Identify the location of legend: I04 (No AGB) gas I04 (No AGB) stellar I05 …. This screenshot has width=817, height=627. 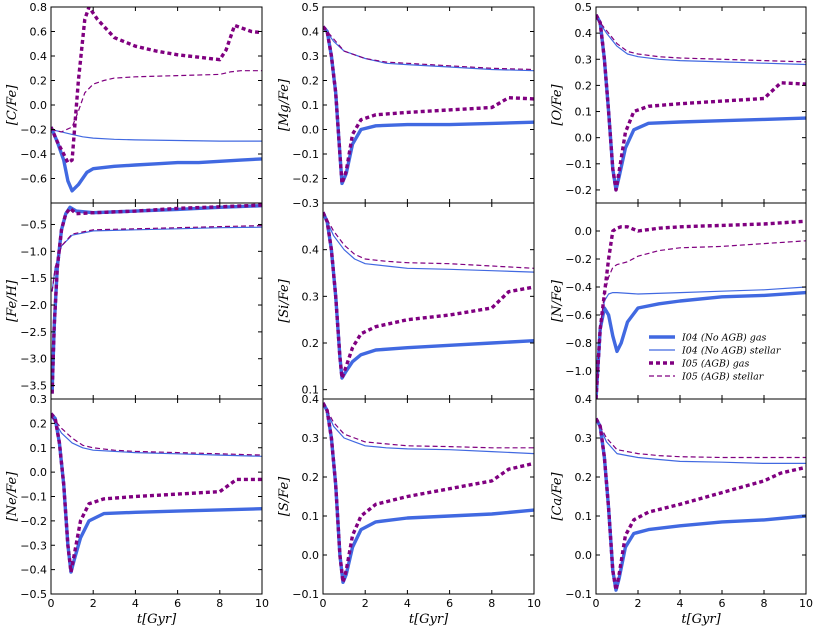
(715, 358).